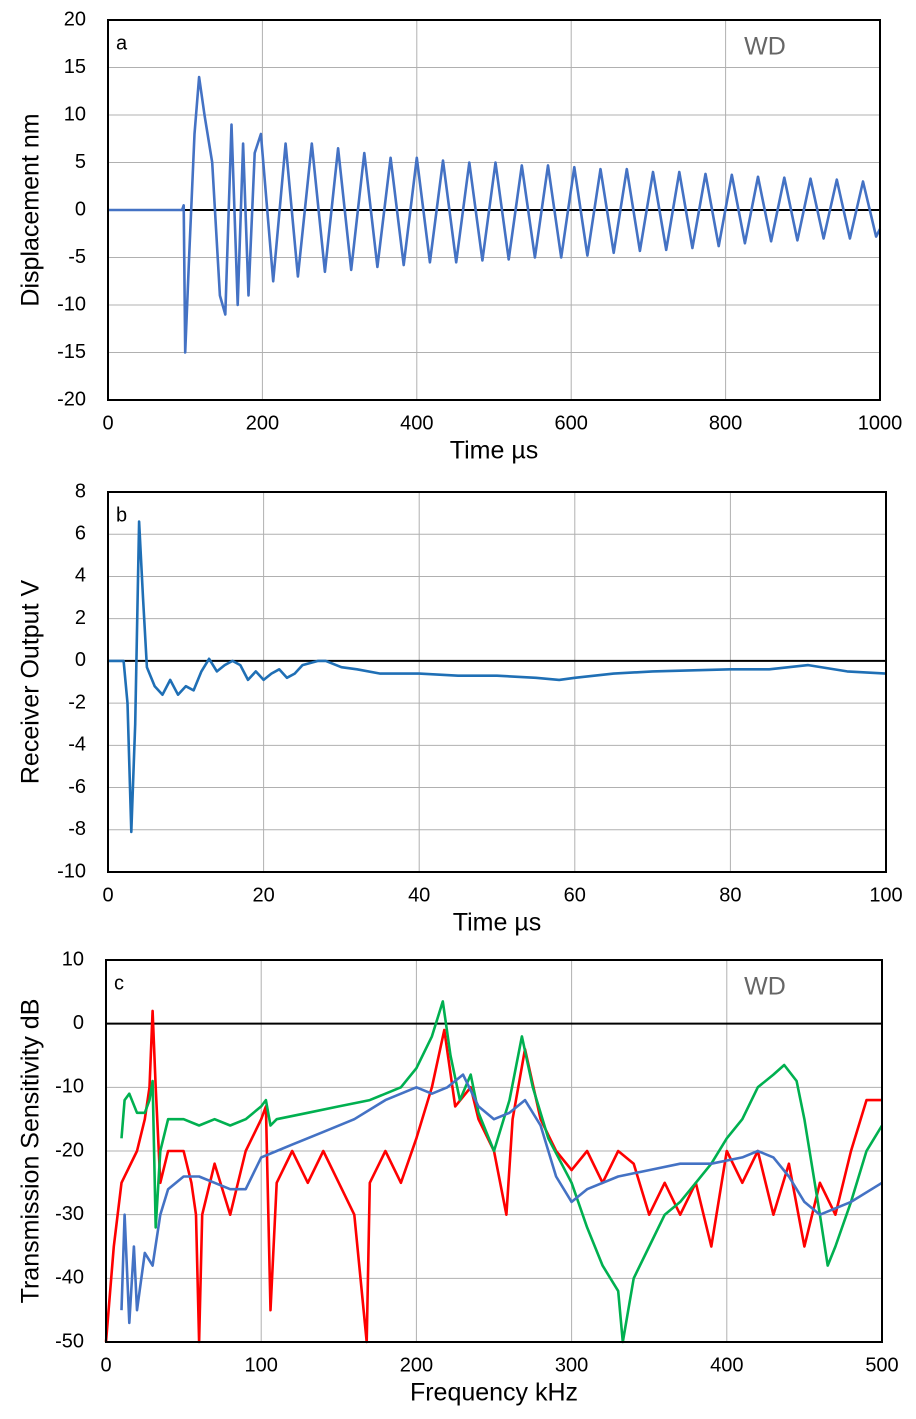  What do you see at coordinates (501, 1199) in the screenshot?
I see `data-line` at bounding box center [501, 1199].